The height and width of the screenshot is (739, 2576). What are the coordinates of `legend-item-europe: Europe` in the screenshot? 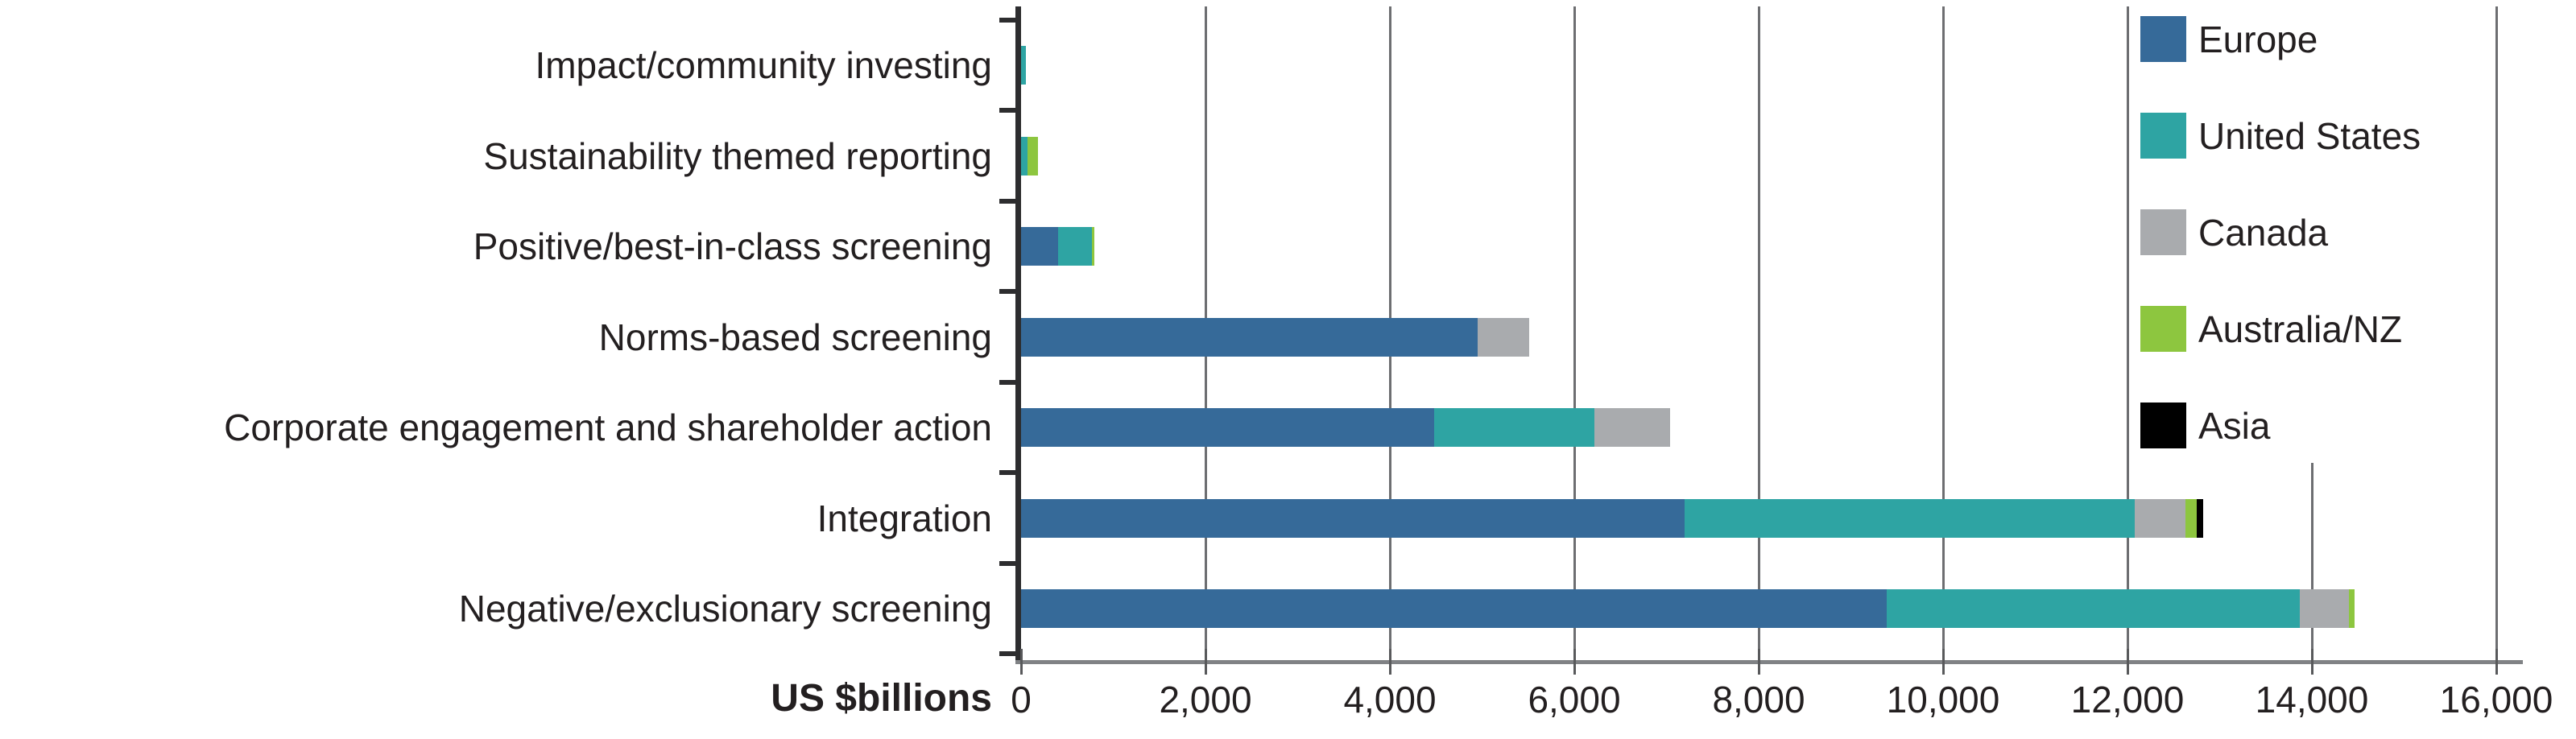 It's located at (2317, 39).